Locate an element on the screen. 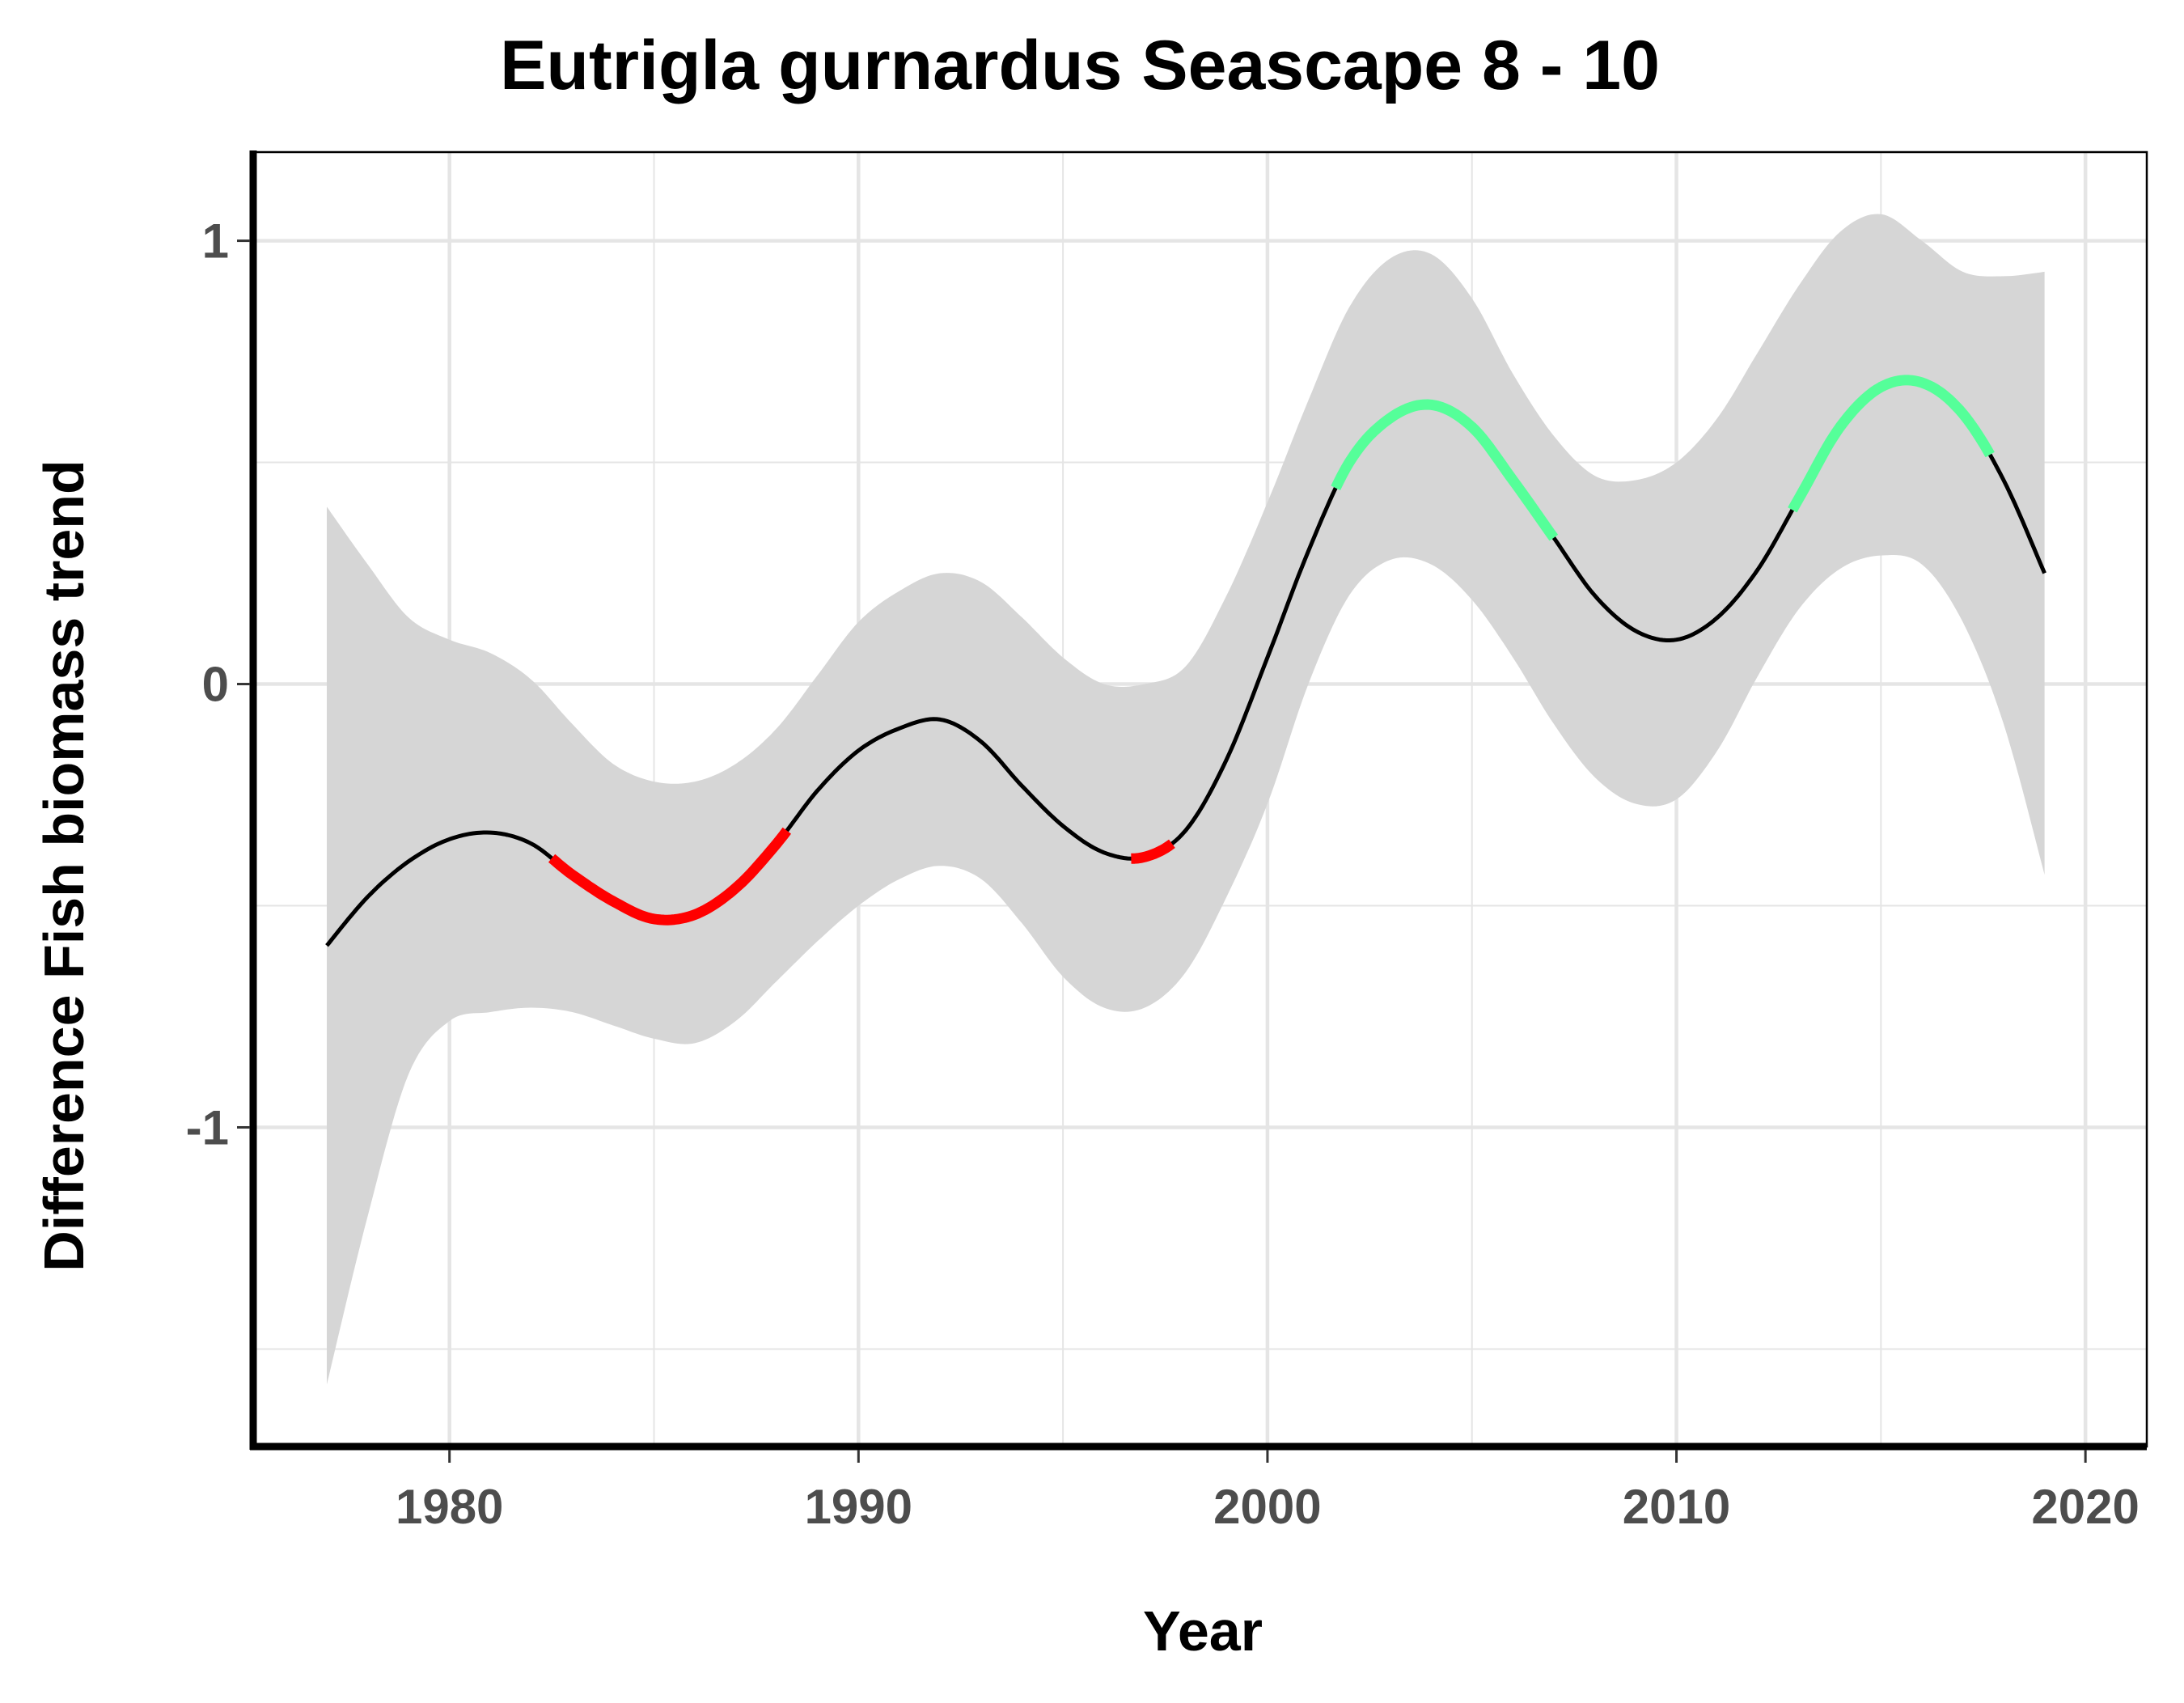  x-tick-label: 2020 is located at coordinates (2085, 1507).